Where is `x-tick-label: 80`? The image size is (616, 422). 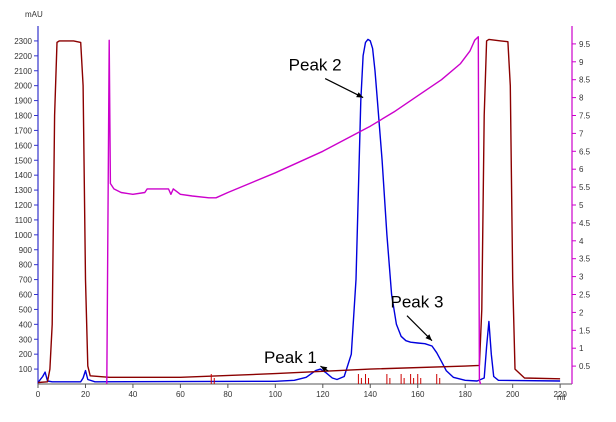 x-tick-label: 80 is located at coordinates (227, 394).